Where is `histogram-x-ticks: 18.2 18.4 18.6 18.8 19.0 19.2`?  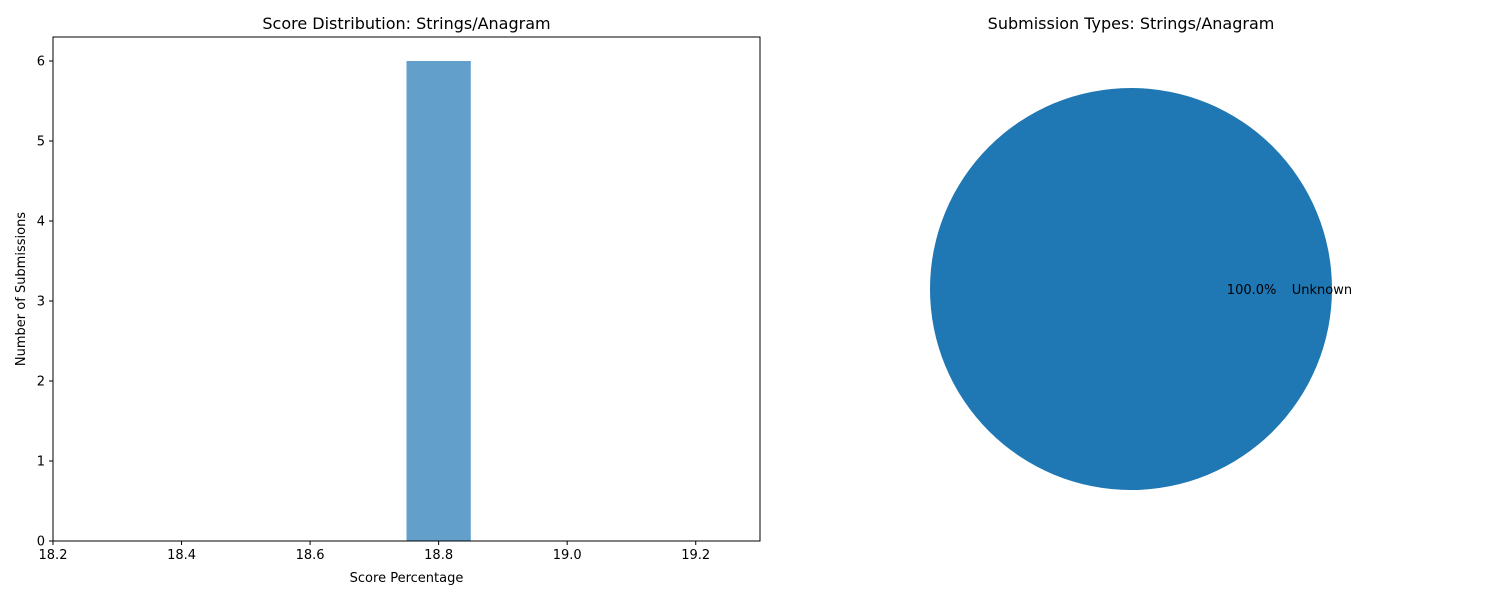 histogram-x-ticks: 18.2 18.4 18.6 18.8 19.0 19.2 is located at coordinates (374, 552).